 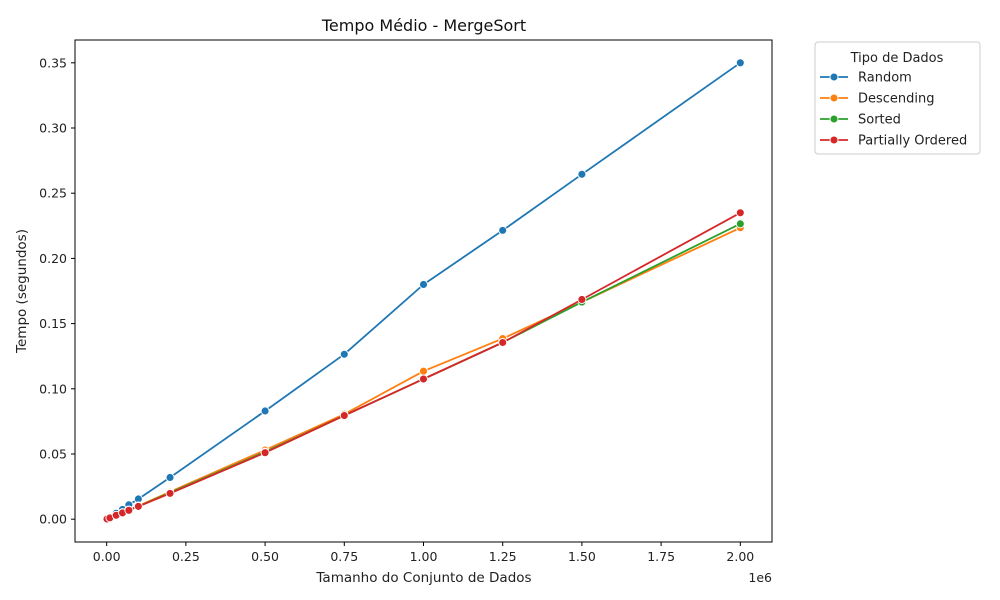 I want to click on x-tick-label: 1.50, so click(x=582, y=556).